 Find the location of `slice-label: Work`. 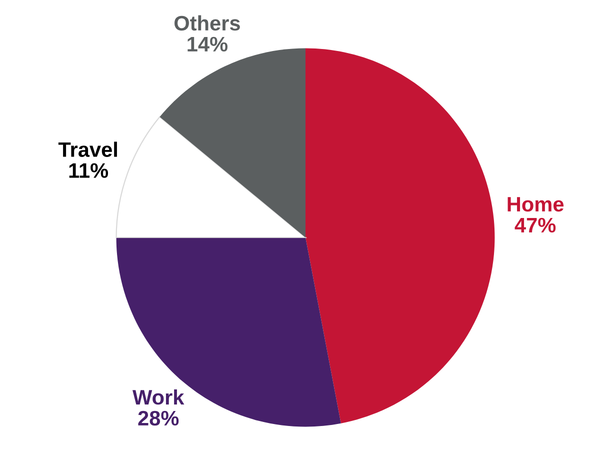

slice-label: Work is located at coordinates (158, 397).